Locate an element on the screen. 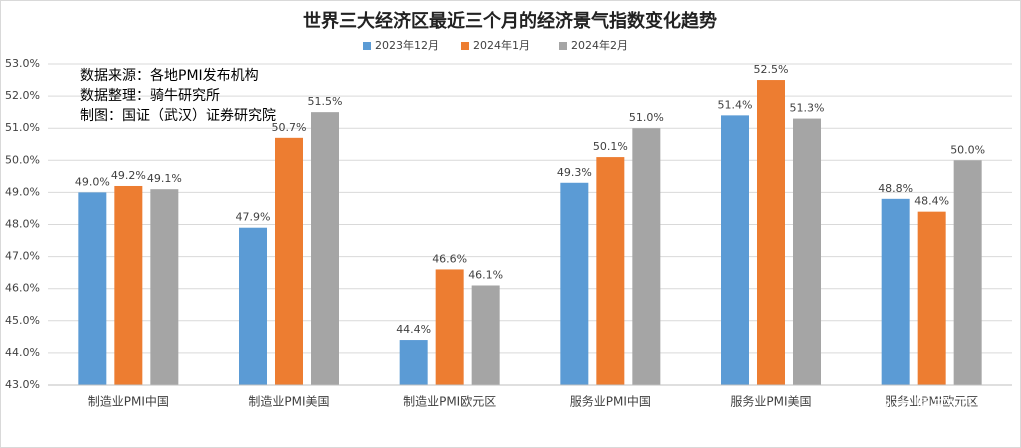  legend-label: 2023年12月 is located at coordinates (407, 45).